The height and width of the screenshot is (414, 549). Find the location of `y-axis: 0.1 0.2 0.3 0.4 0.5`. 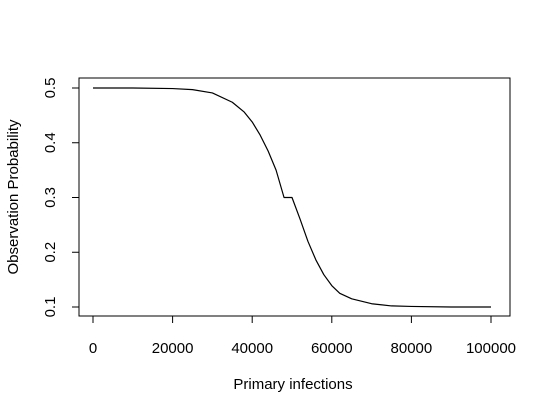

y-axis: 0.1 0.2 0.3 0.4 0.5 is located at coordinates (61, 198).